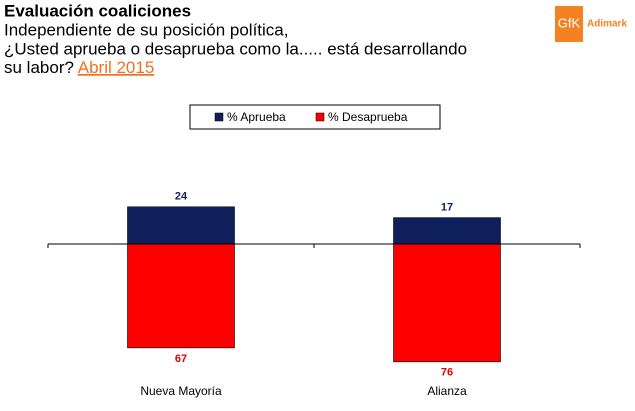 The width and height of the screenshot is (635, 411). I want to click on value-label: 67, so click(181, 359).